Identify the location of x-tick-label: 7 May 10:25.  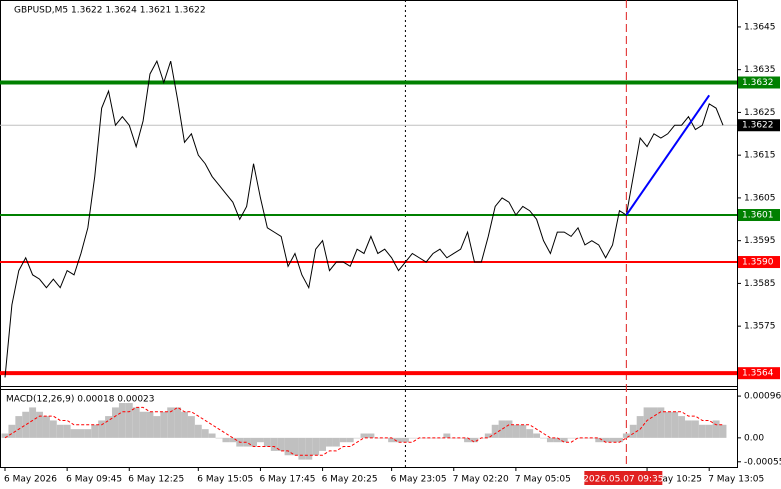
(674, 480).